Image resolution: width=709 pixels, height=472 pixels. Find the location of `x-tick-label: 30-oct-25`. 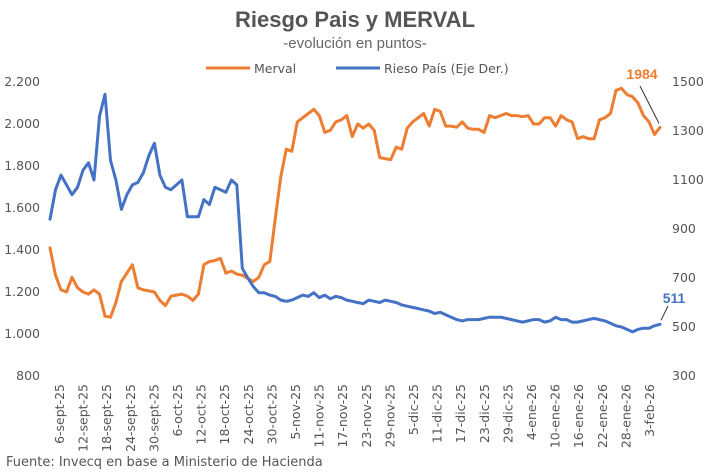

x-tick-label: 30-oct-25 is located at coordinates (271, 414).